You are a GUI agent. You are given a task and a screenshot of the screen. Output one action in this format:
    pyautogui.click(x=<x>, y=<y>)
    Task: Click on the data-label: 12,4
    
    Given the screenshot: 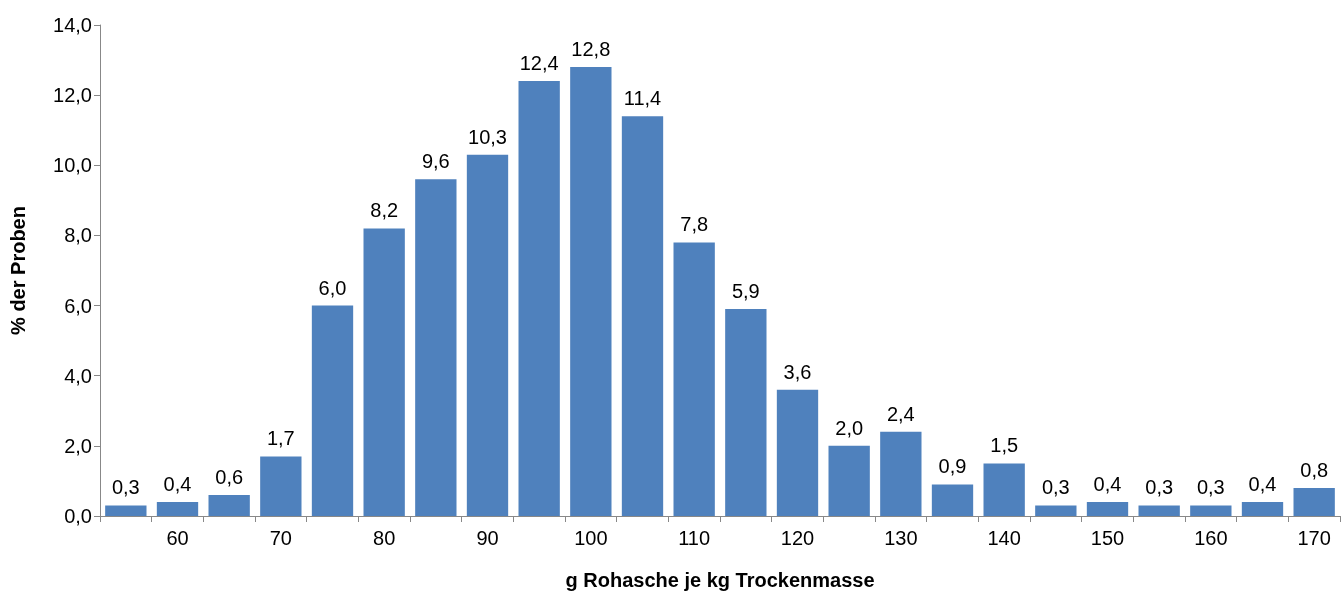 What is the action you would take?
    pyautogui.click(x=539, y=63)
    